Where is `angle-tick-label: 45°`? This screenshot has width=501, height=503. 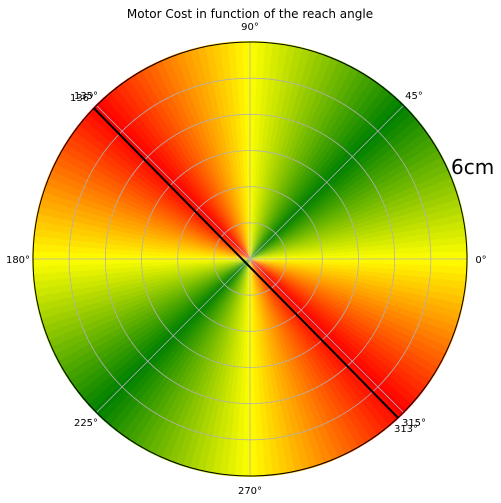 angle-tick-label: 45° is located at coordinates (414, 96).